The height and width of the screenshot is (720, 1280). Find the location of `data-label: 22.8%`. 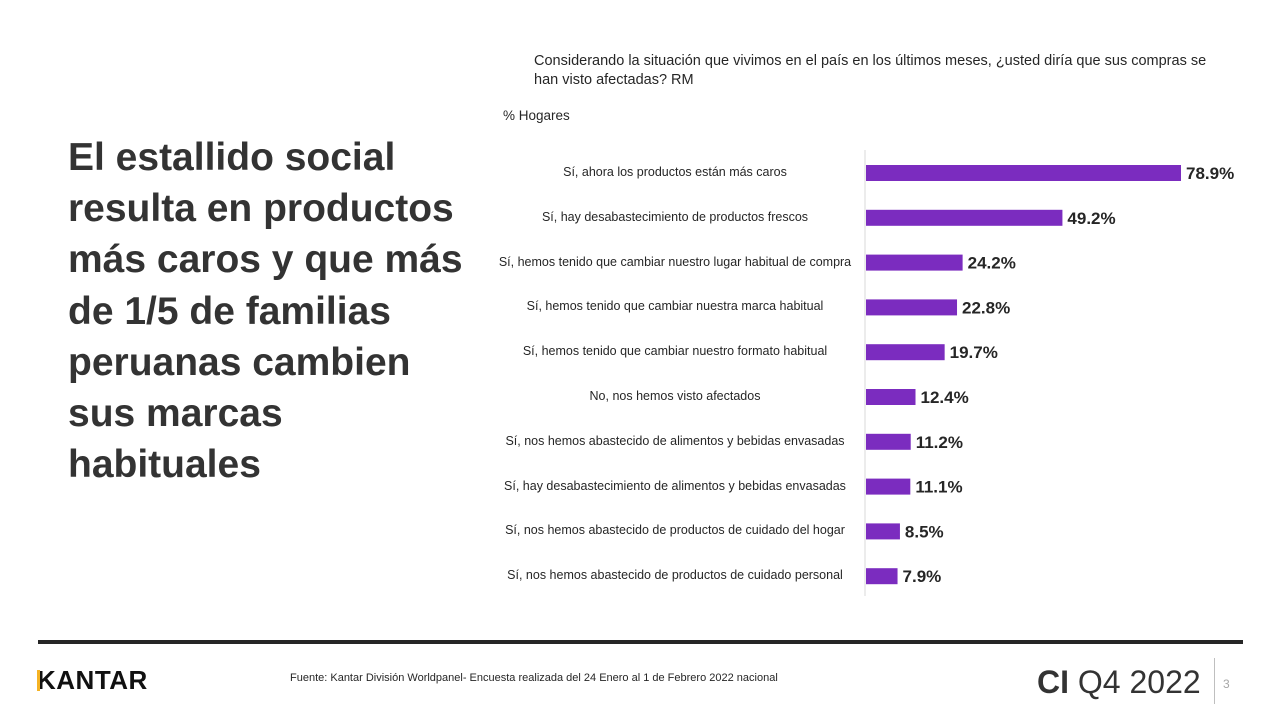

data-label: 22.8% is located at coordinates (986, 307).